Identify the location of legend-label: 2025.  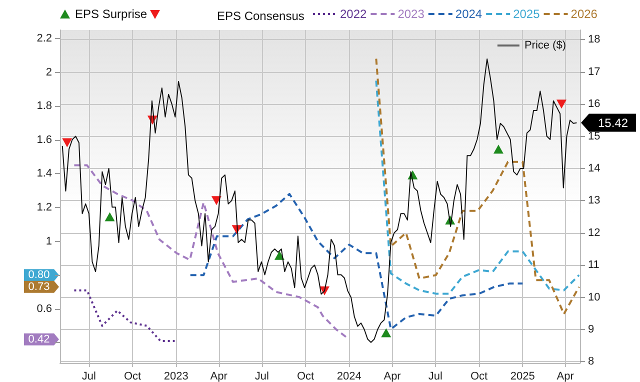
(526, 14).